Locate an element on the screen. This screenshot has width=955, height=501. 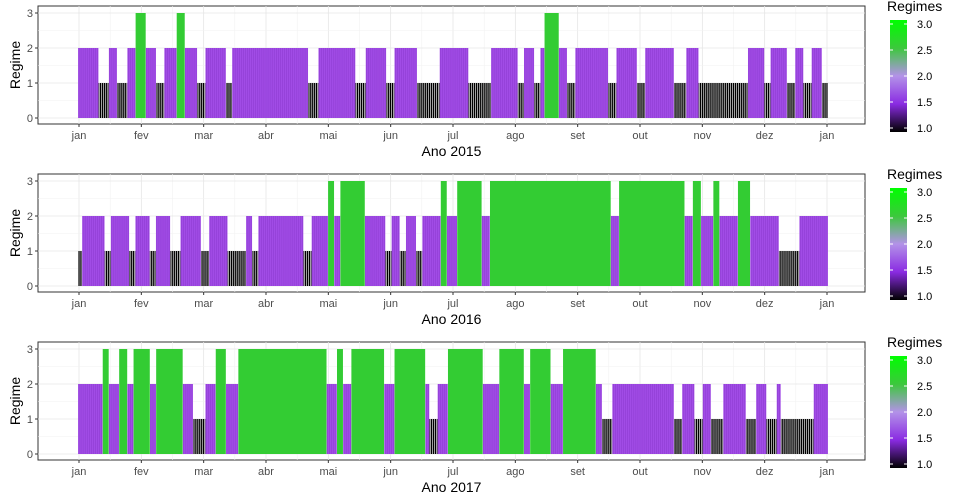
y-axis-title: Regime is located at coordinates (15, 401).